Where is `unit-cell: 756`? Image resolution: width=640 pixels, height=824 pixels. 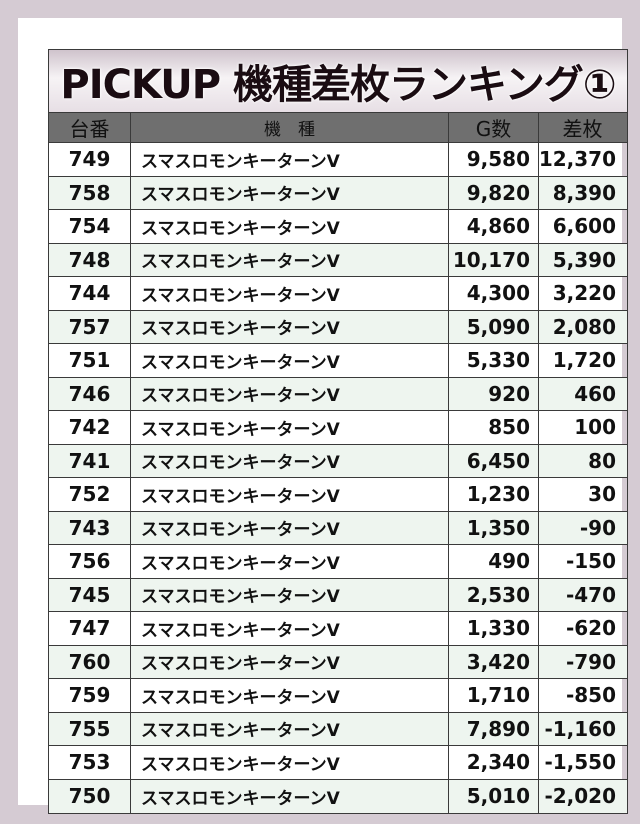 unit-cell: 756 is located at coordinates (90, 561).